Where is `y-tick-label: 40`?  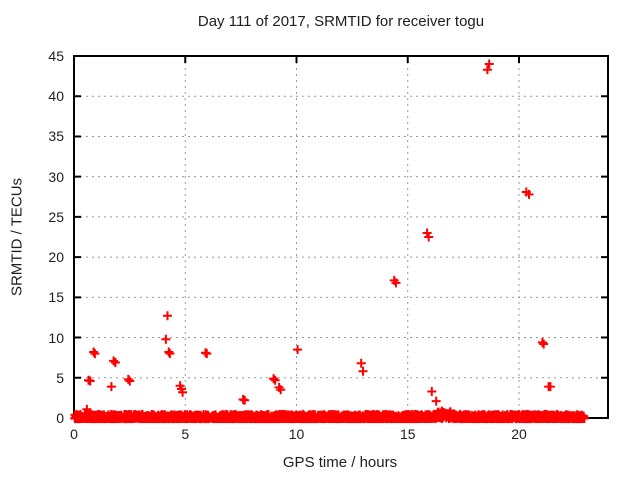
y-tick-label: 40 is located at coordinates (56, 96).